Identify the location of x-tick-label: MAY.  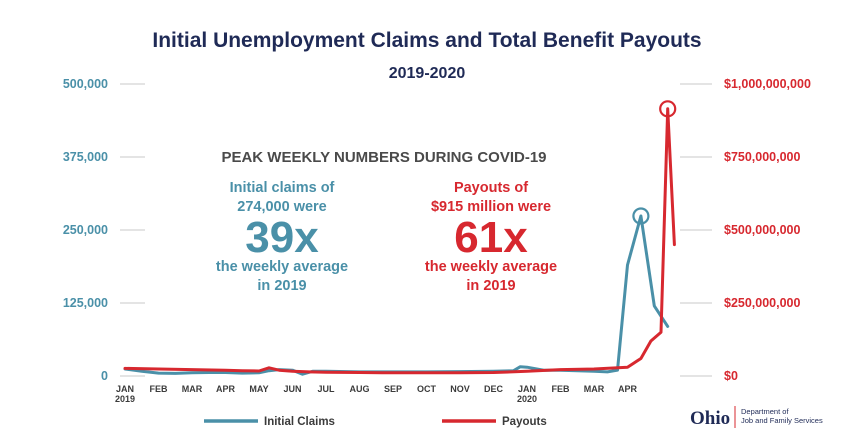
(258, 389).